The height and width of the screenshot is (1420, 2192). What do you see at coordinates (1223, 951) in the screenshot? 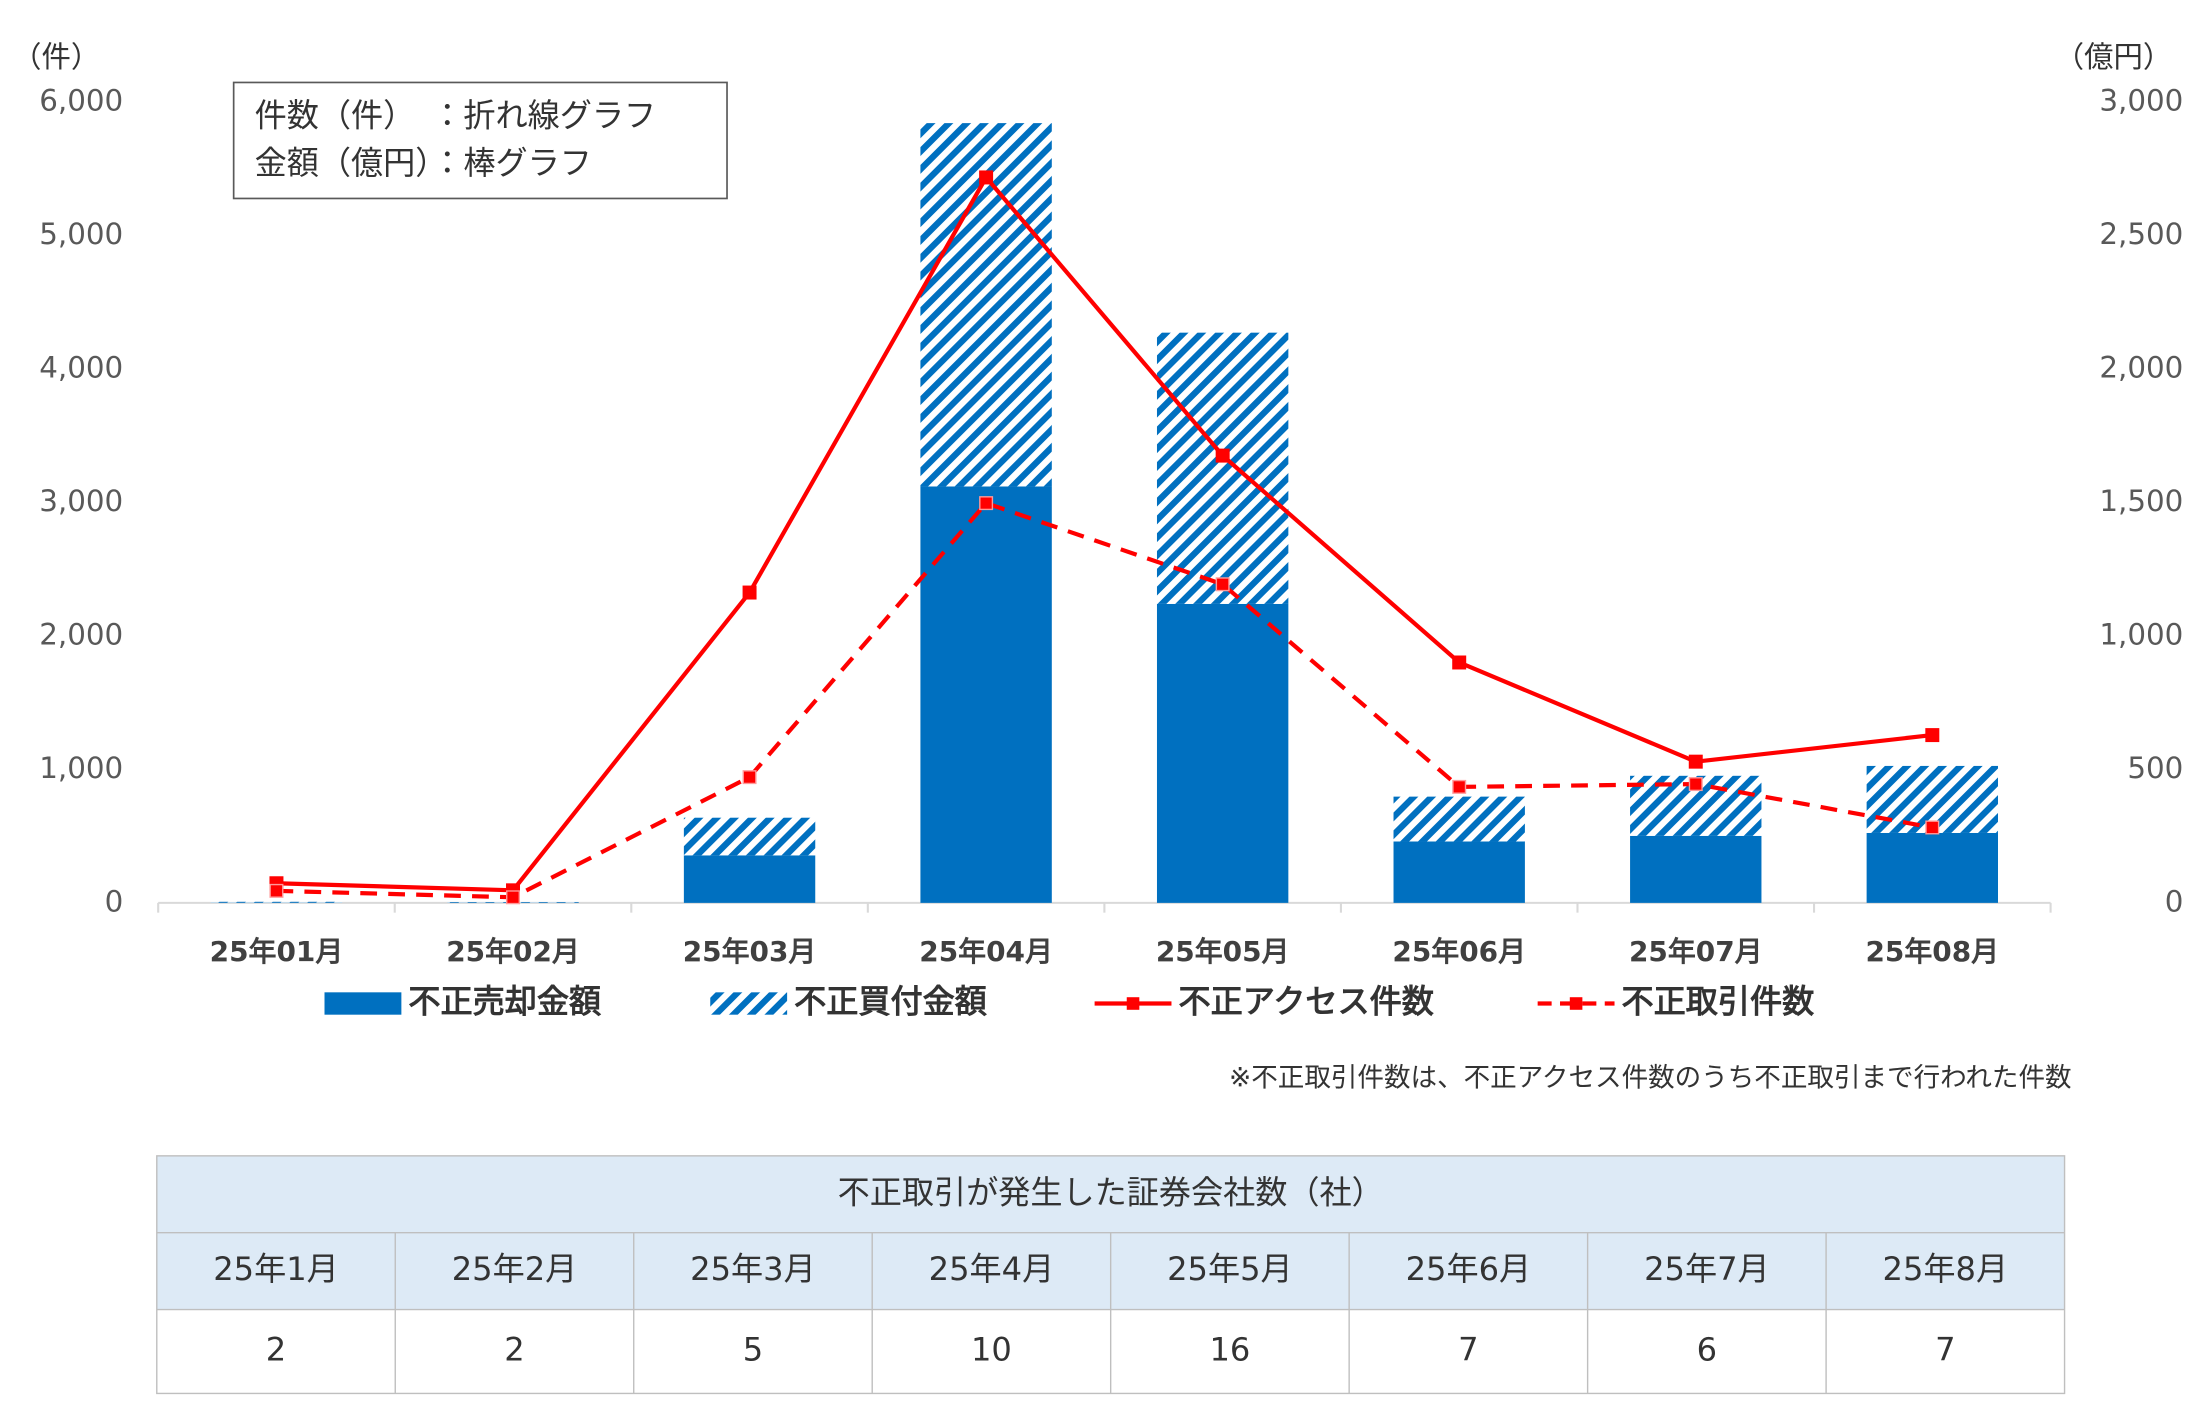
I see `x-tick-label: 25年05月` at bounding box center [1223, 951].